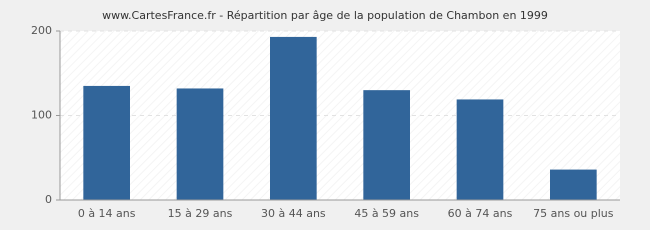 This screenshot has height=240, width=650. What do you see at coordinates (573, 213) in the screenshot?
I see `x-tick-label: 75 ans ou plus` at bounding box center [573, 213].